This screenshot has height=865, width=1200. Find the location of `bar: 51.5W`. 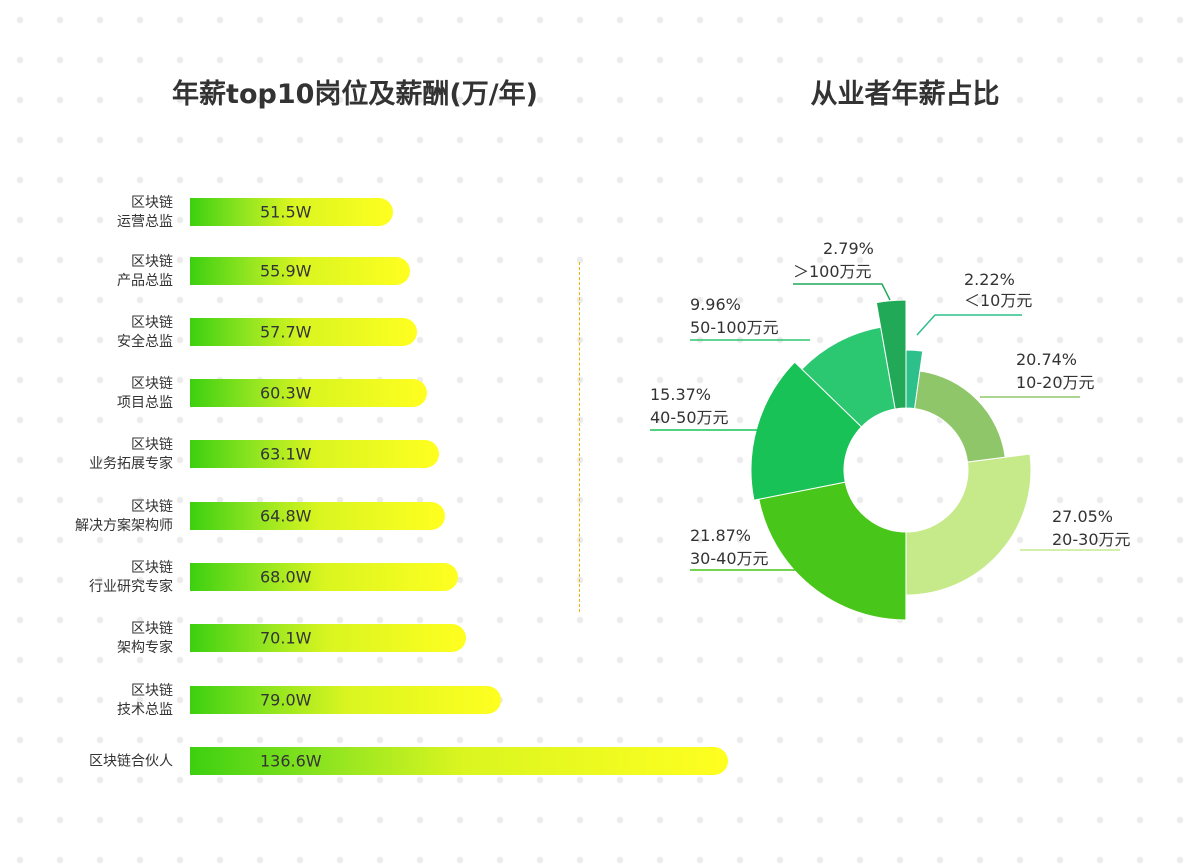

bar: 51.5W is located at coordinates (291, 212).